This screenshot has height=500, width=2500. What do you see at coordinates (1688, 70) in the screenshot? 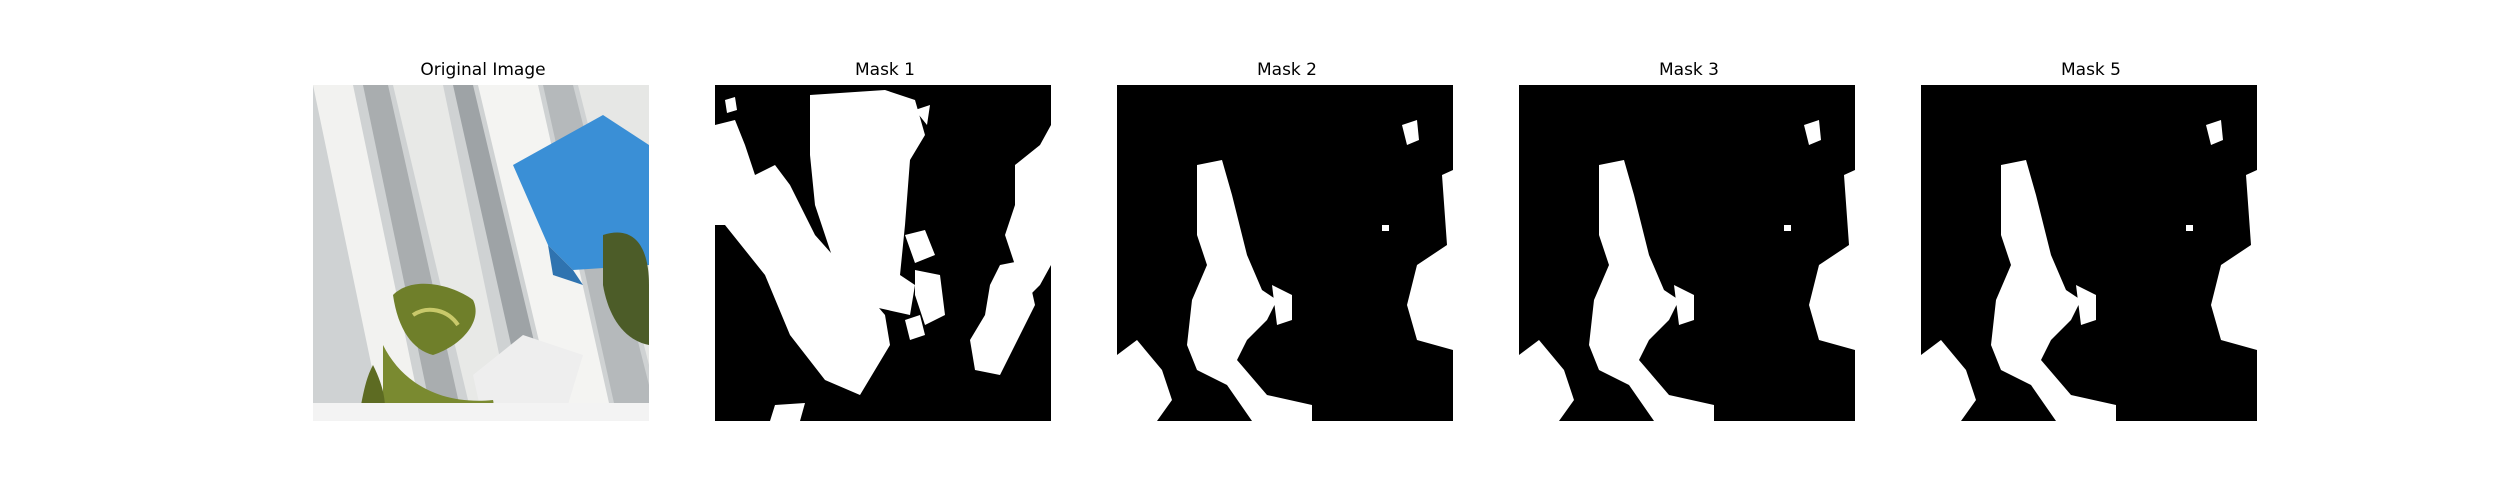
I see `mask-3-title: Mask 3` at bounding box center [1688, 70].